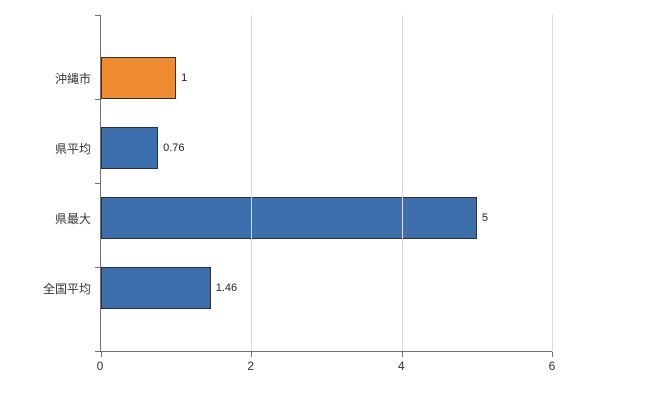 This screenshot has height=400, width=650. What do you see at coordinates (100, 366) in the screenshot?
I see `x-tick-label: 0` at bounding box center [100, 366].